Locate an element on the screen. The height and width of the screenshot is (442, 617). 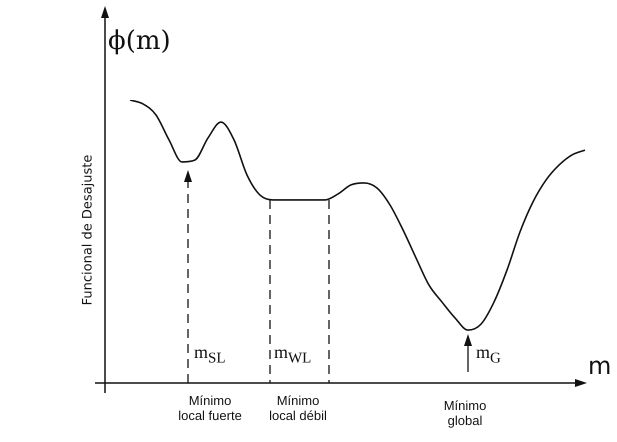
annotation: m$_{SL}$ is located at coordinates (210, 355).